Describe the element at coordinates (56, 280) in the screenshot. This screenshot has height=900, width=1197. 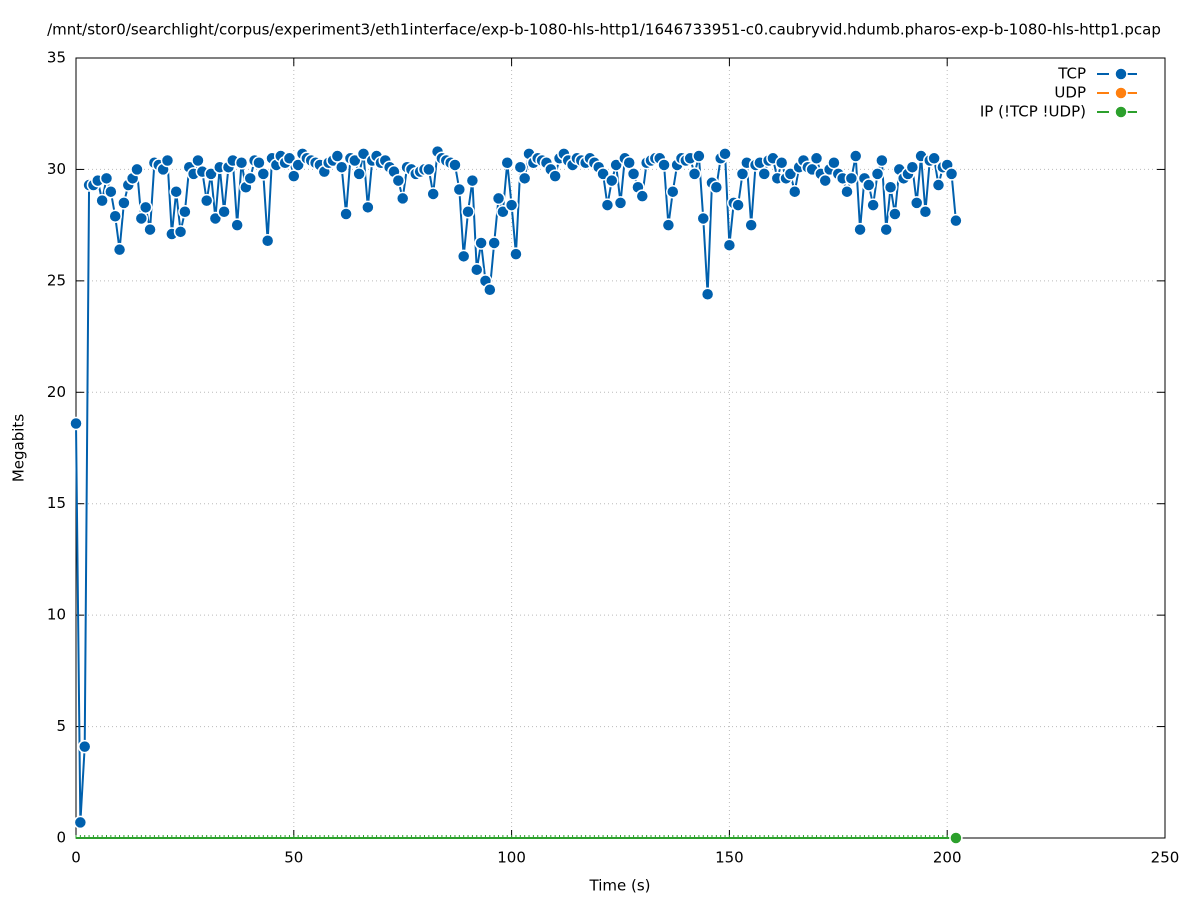
I see `y-tick-label: 25` at that location.